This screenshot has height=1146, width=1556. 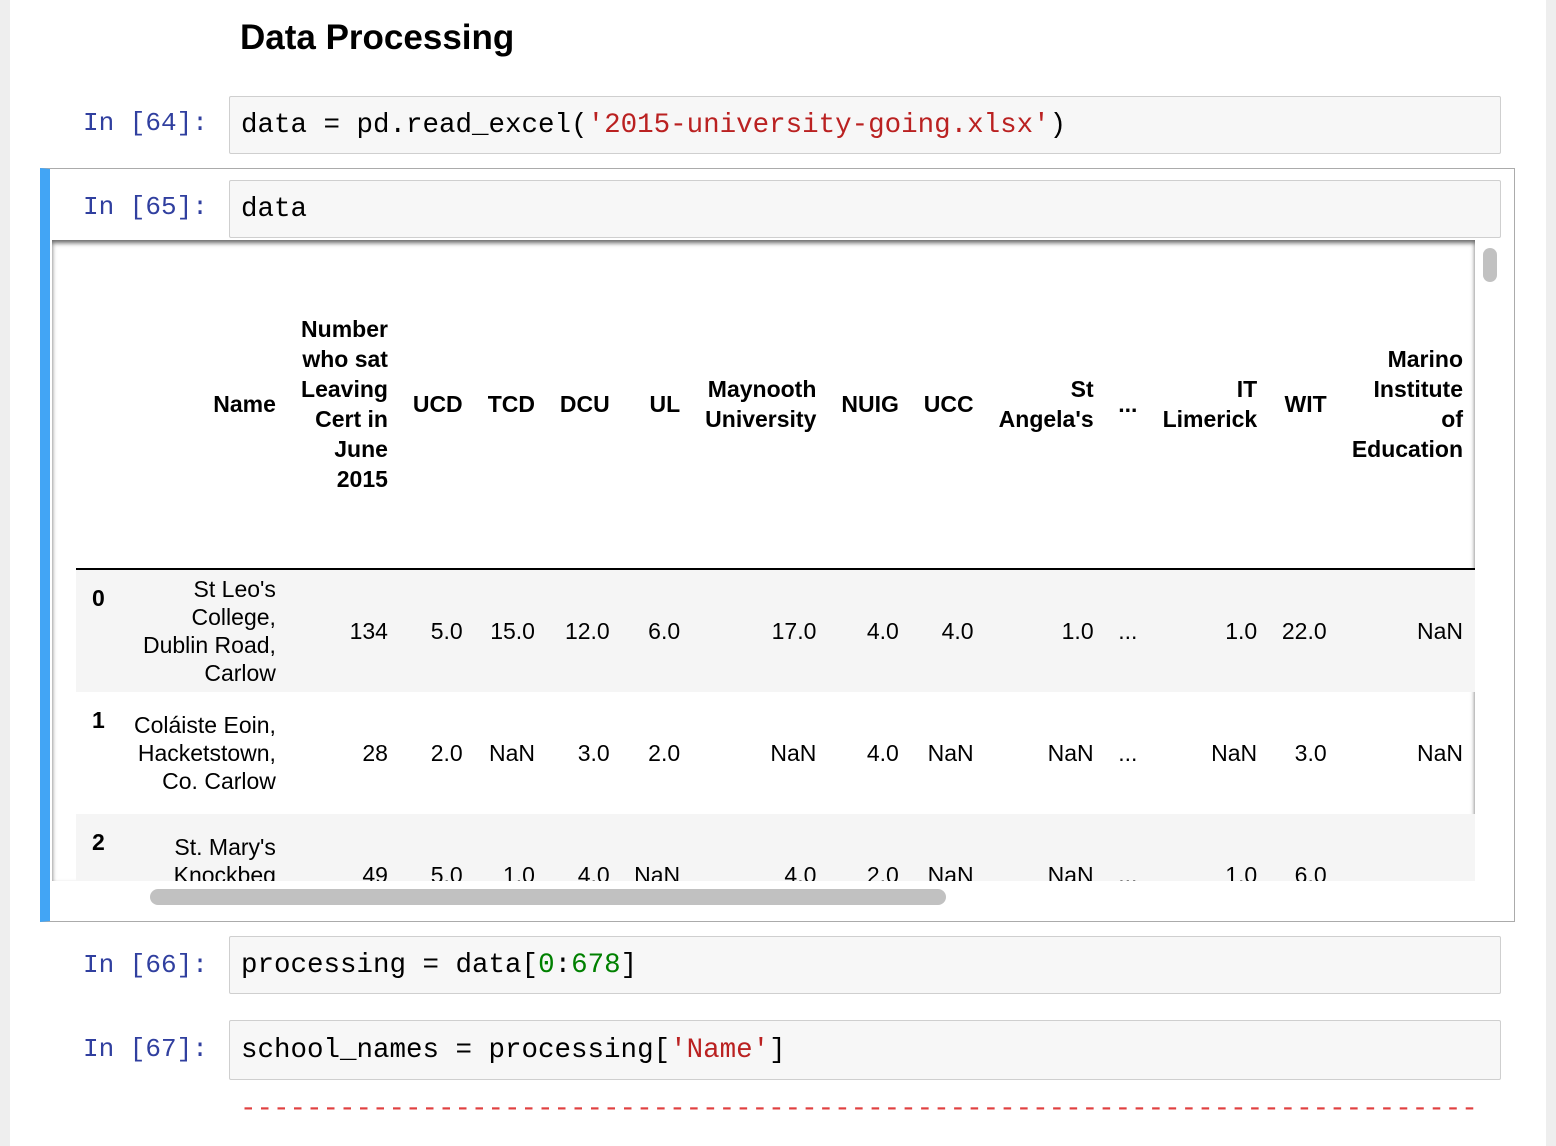 What do you see at coordinates (1304, 405) in the screenshot?
I see `column-header: WIT` at bounding box center [1304, 405].